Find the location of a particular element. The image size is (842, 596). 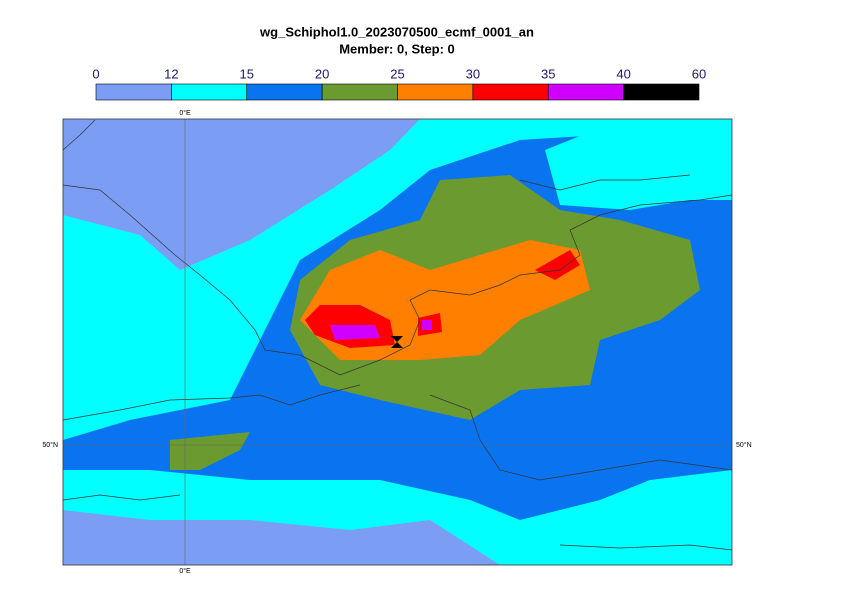

colorbar-tick-label: 25 is located at coordinates (397, 73).